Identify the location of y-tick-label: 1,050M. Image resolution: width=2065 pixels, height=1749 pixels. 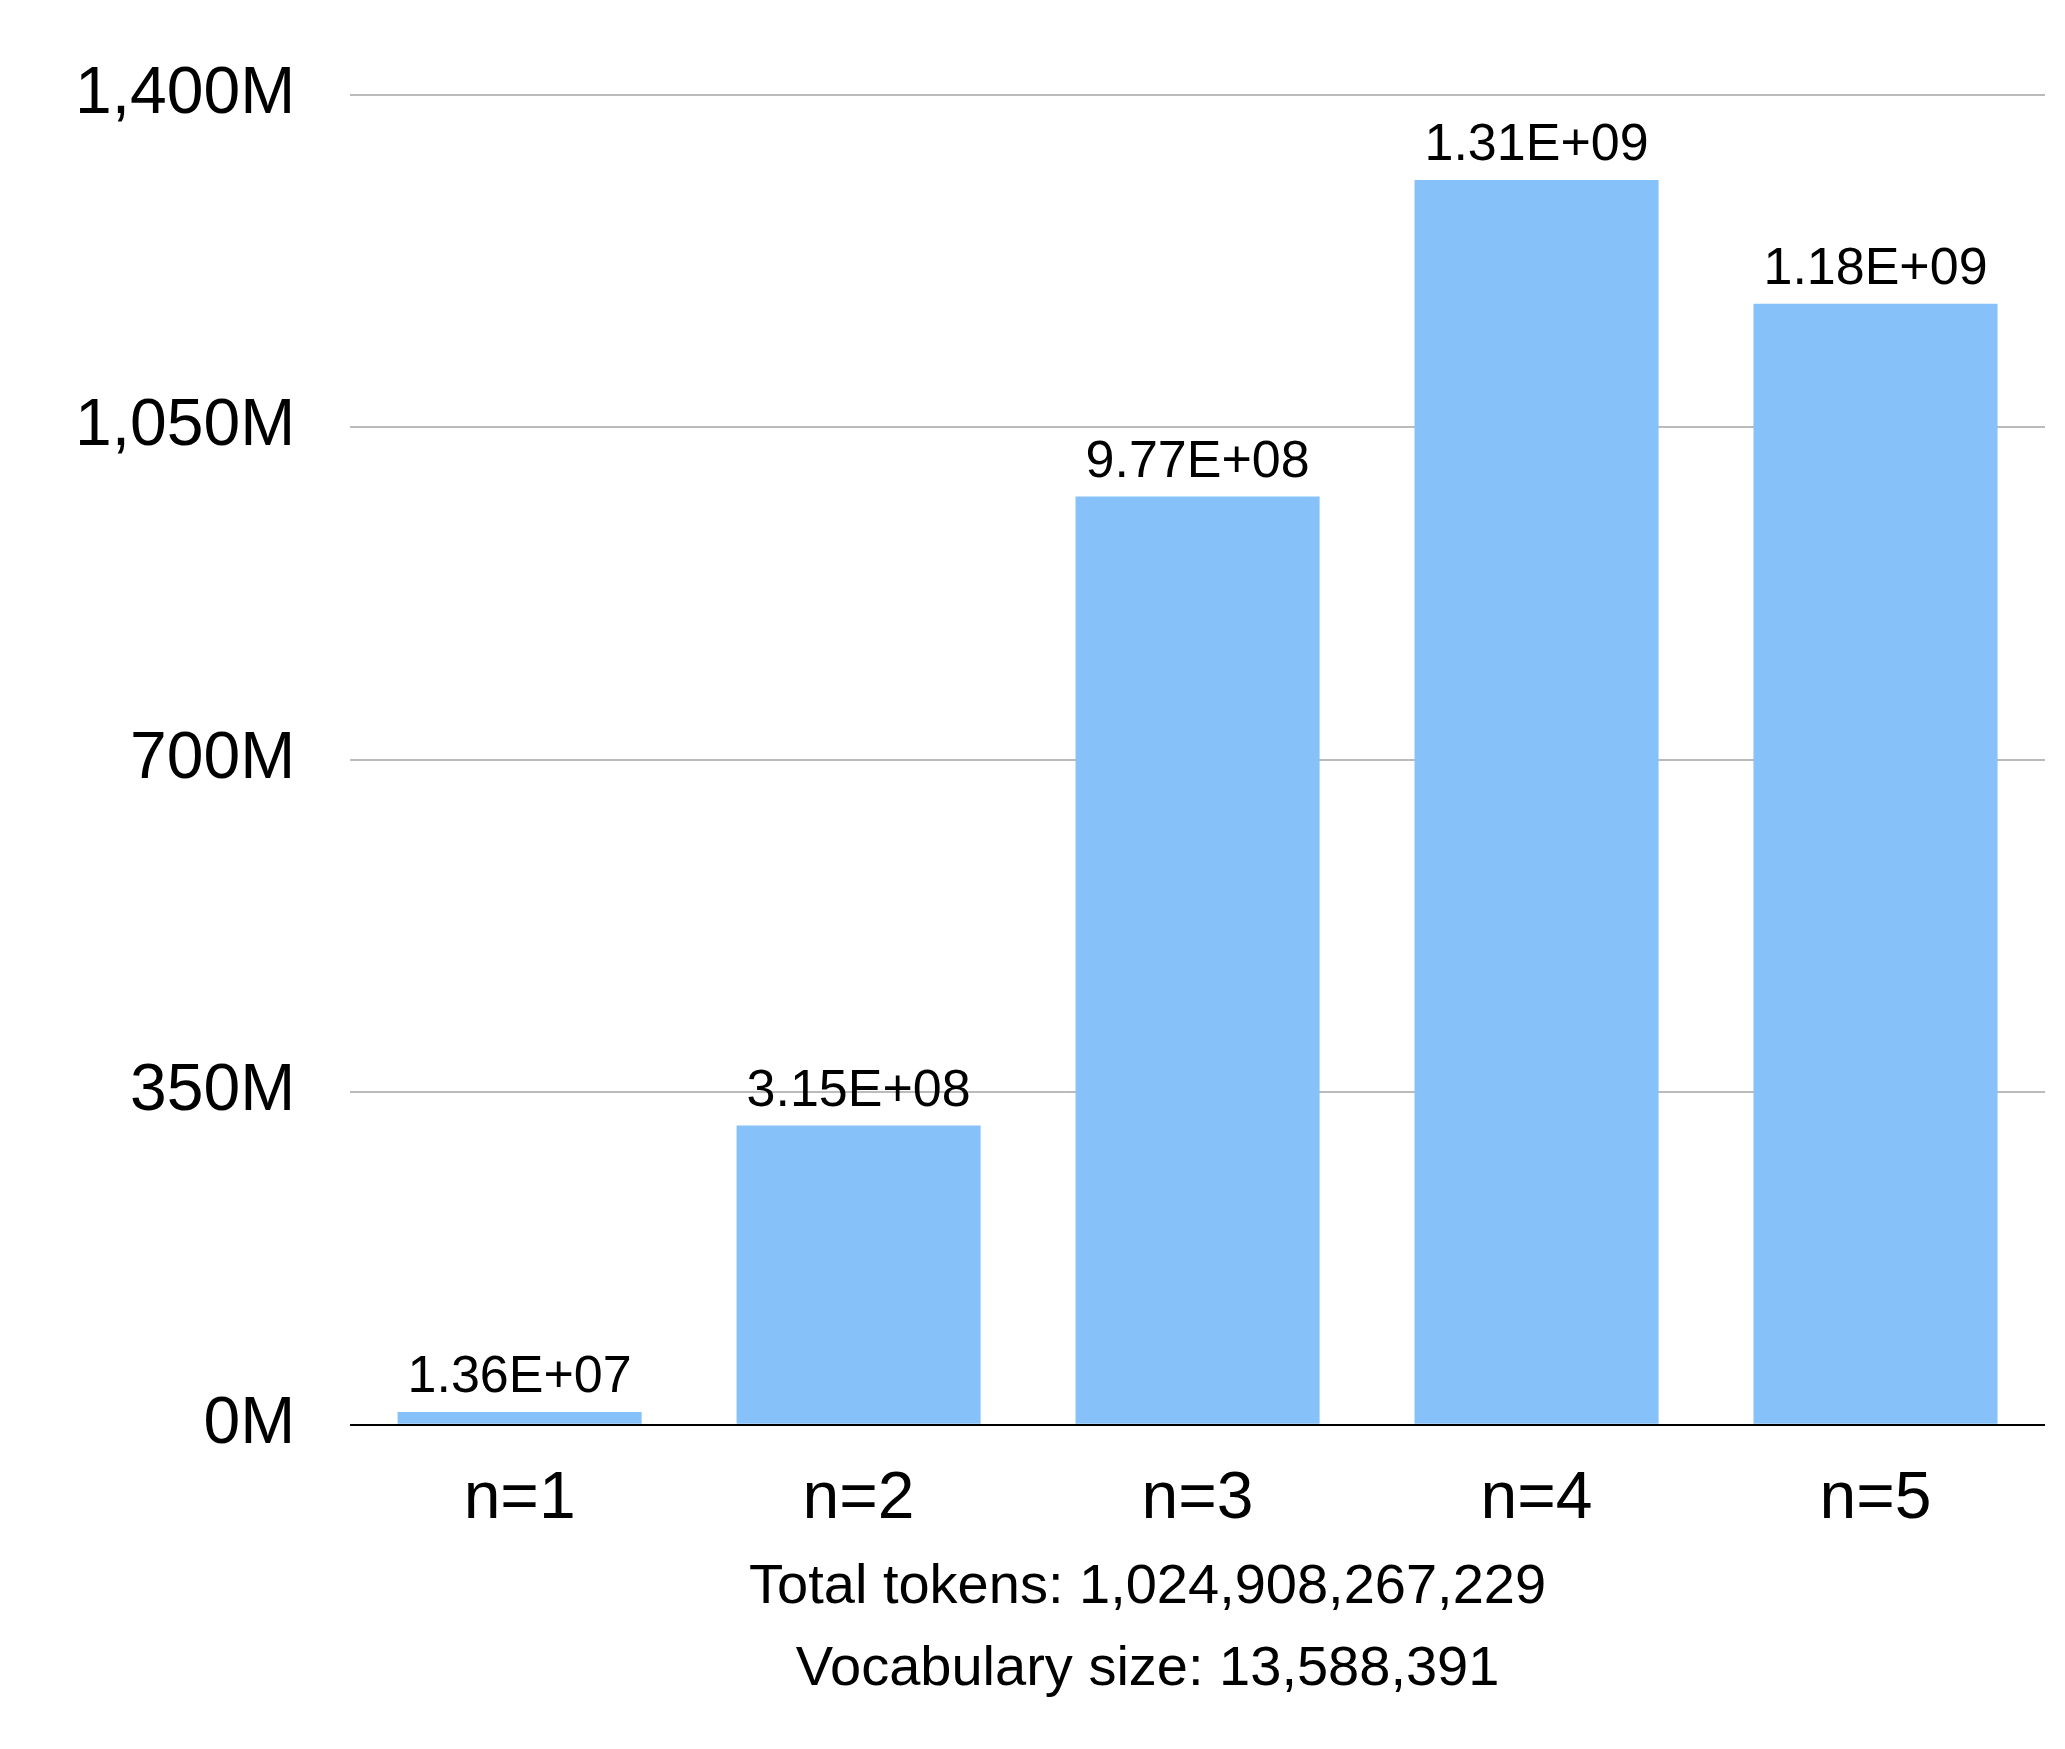
(185, 422).